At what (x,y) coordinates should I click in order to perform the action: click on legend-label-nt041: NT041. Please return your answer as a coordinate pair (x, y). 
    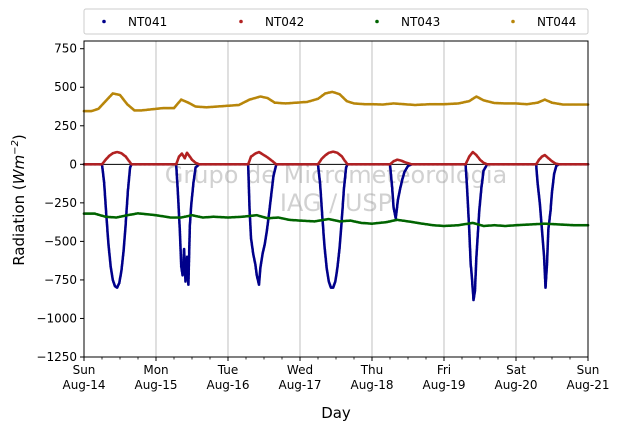
    Looking at the image, I should click on (147, 22).